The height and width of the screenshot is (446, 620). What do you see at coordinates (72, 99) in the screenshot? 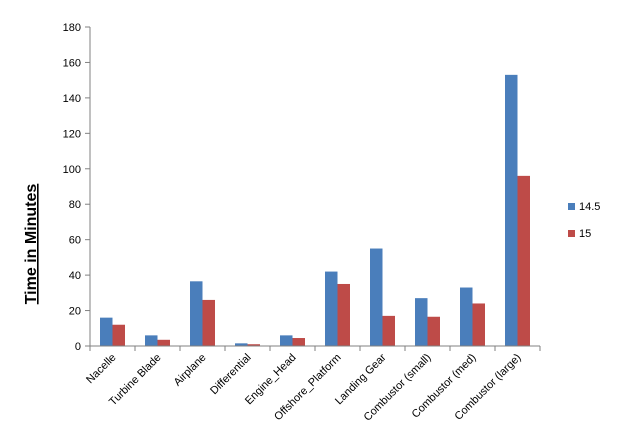
I see `y-tick-label: 140` at bounding box center [72, 99].